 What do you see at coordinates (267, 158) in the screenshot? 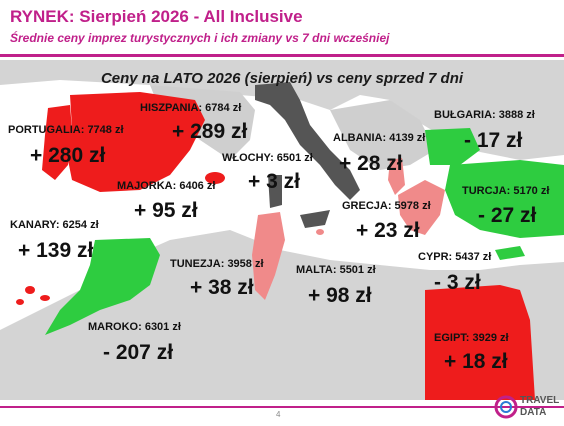
I see `label-wlochy: WŁOCHY: 6501 zł` at bounding box center [267, 158].